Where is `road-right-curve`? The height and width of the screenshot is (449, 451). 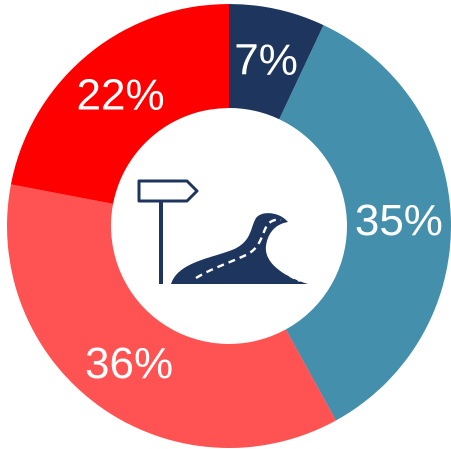 road-right-curve is located at coordinates (284, 265).